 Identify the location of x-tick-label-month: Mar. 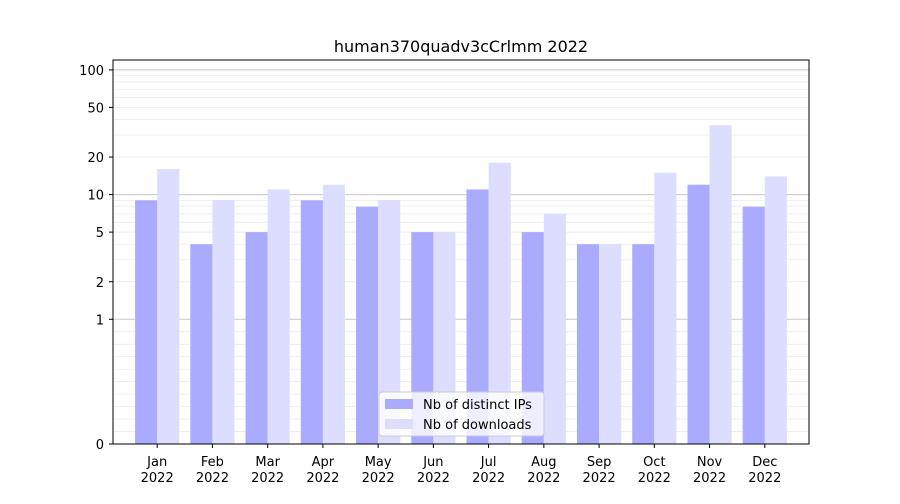
(267, 462).